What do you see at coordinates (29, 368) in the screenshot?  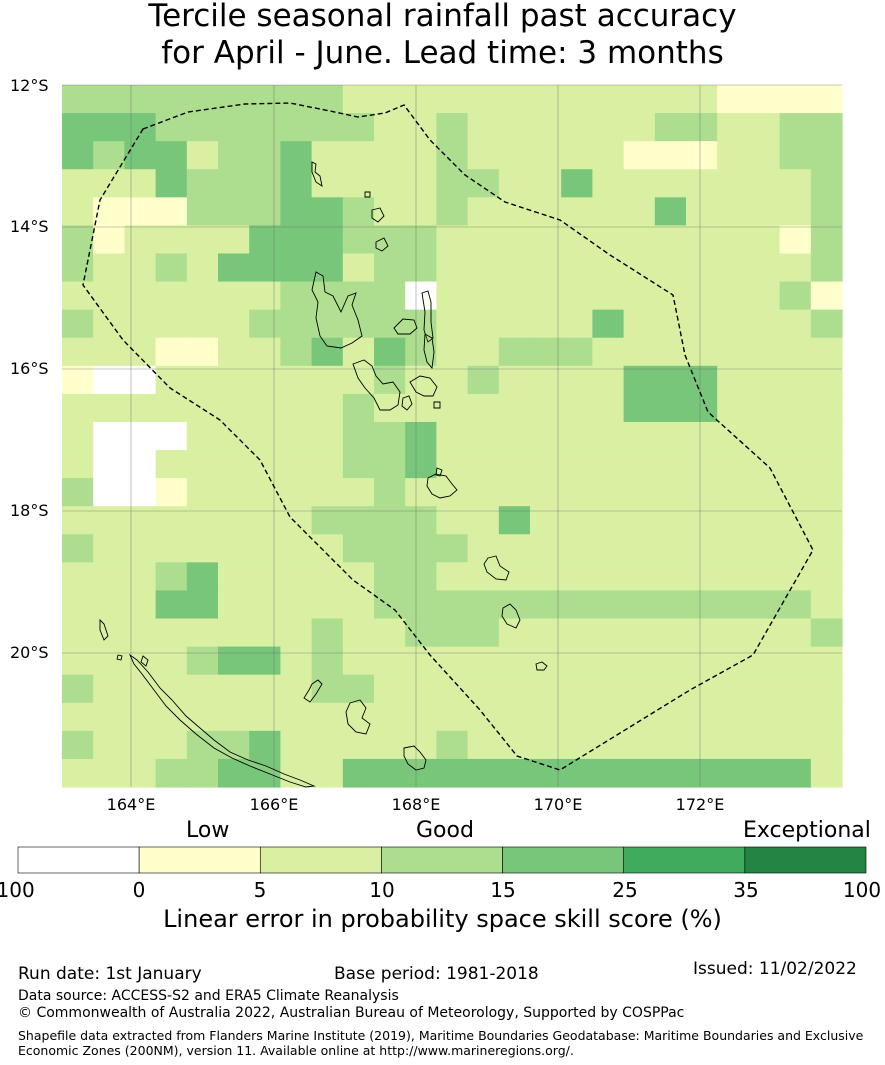 I see `lat-label-16s: 16°S` at bounding box center [29, 368].